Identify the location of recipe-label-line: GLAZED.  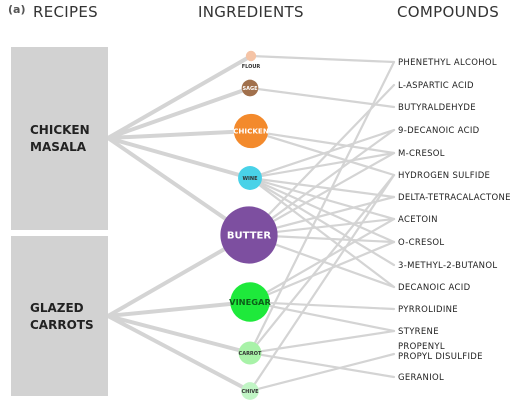
(57, 308).